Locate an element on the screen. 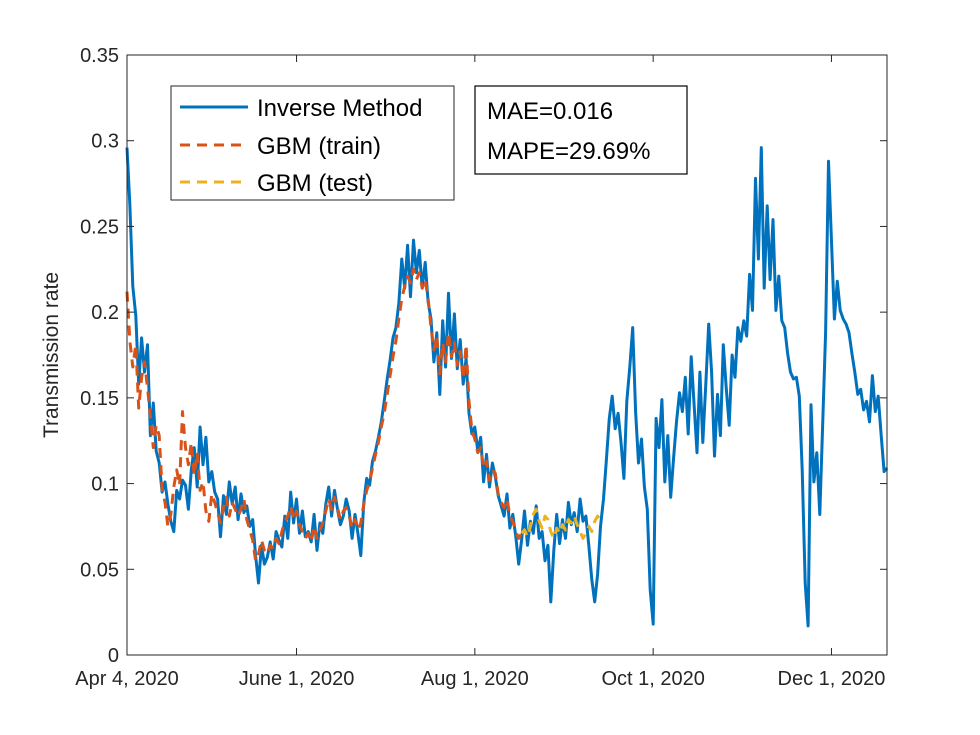  metrics-box-border is located at coordinates (581, 130).